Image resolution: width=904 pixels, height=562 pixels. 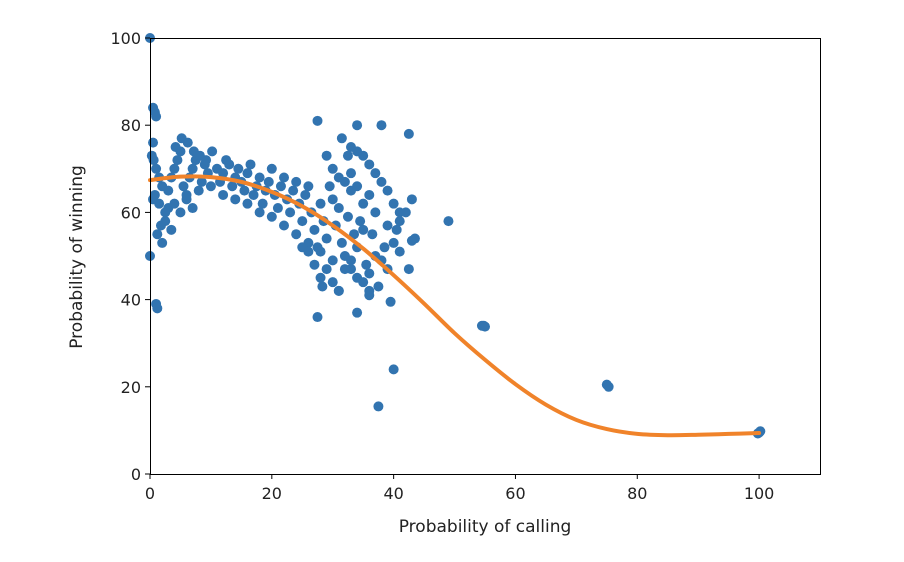 What do you see at coordinates (136, 474) in the screenshot?
I see `y-tick-label: 0` at bounding box center [136, 474].